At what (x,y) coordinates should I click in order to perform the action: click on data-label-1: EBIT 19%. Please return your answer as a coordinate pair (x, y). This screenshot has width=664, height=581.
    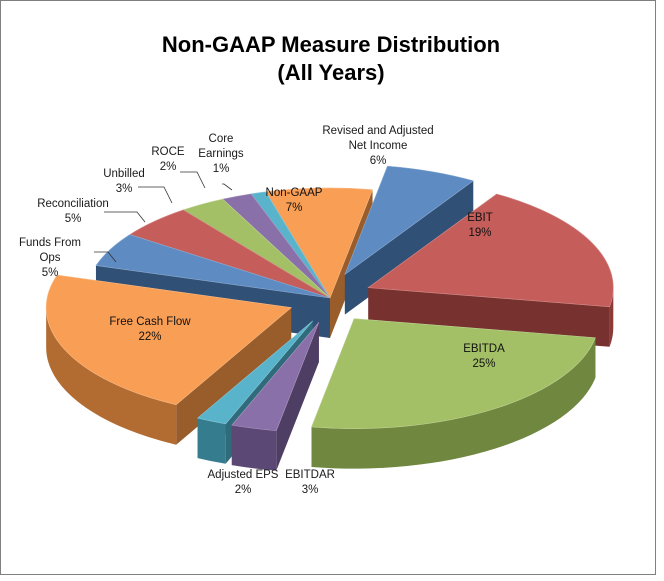
    Looking at the image, I should click on (480, 225).